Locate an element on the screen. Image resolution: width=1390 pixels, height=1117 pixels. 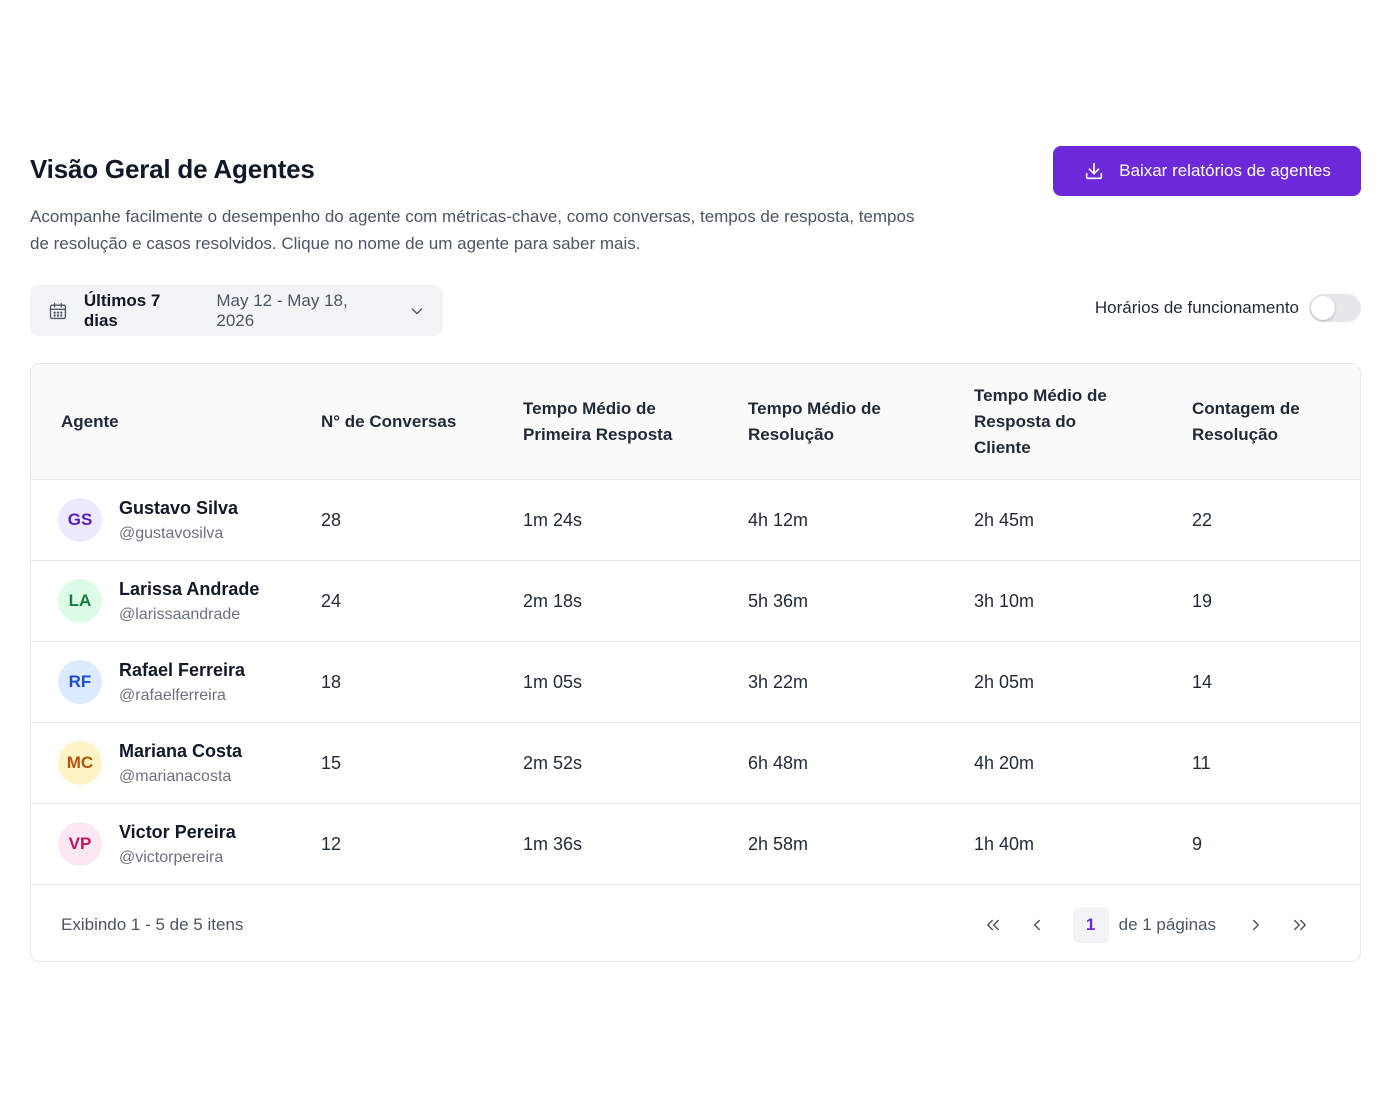
agent-handle: @gustavosilva is located at coordinates (171, 533).